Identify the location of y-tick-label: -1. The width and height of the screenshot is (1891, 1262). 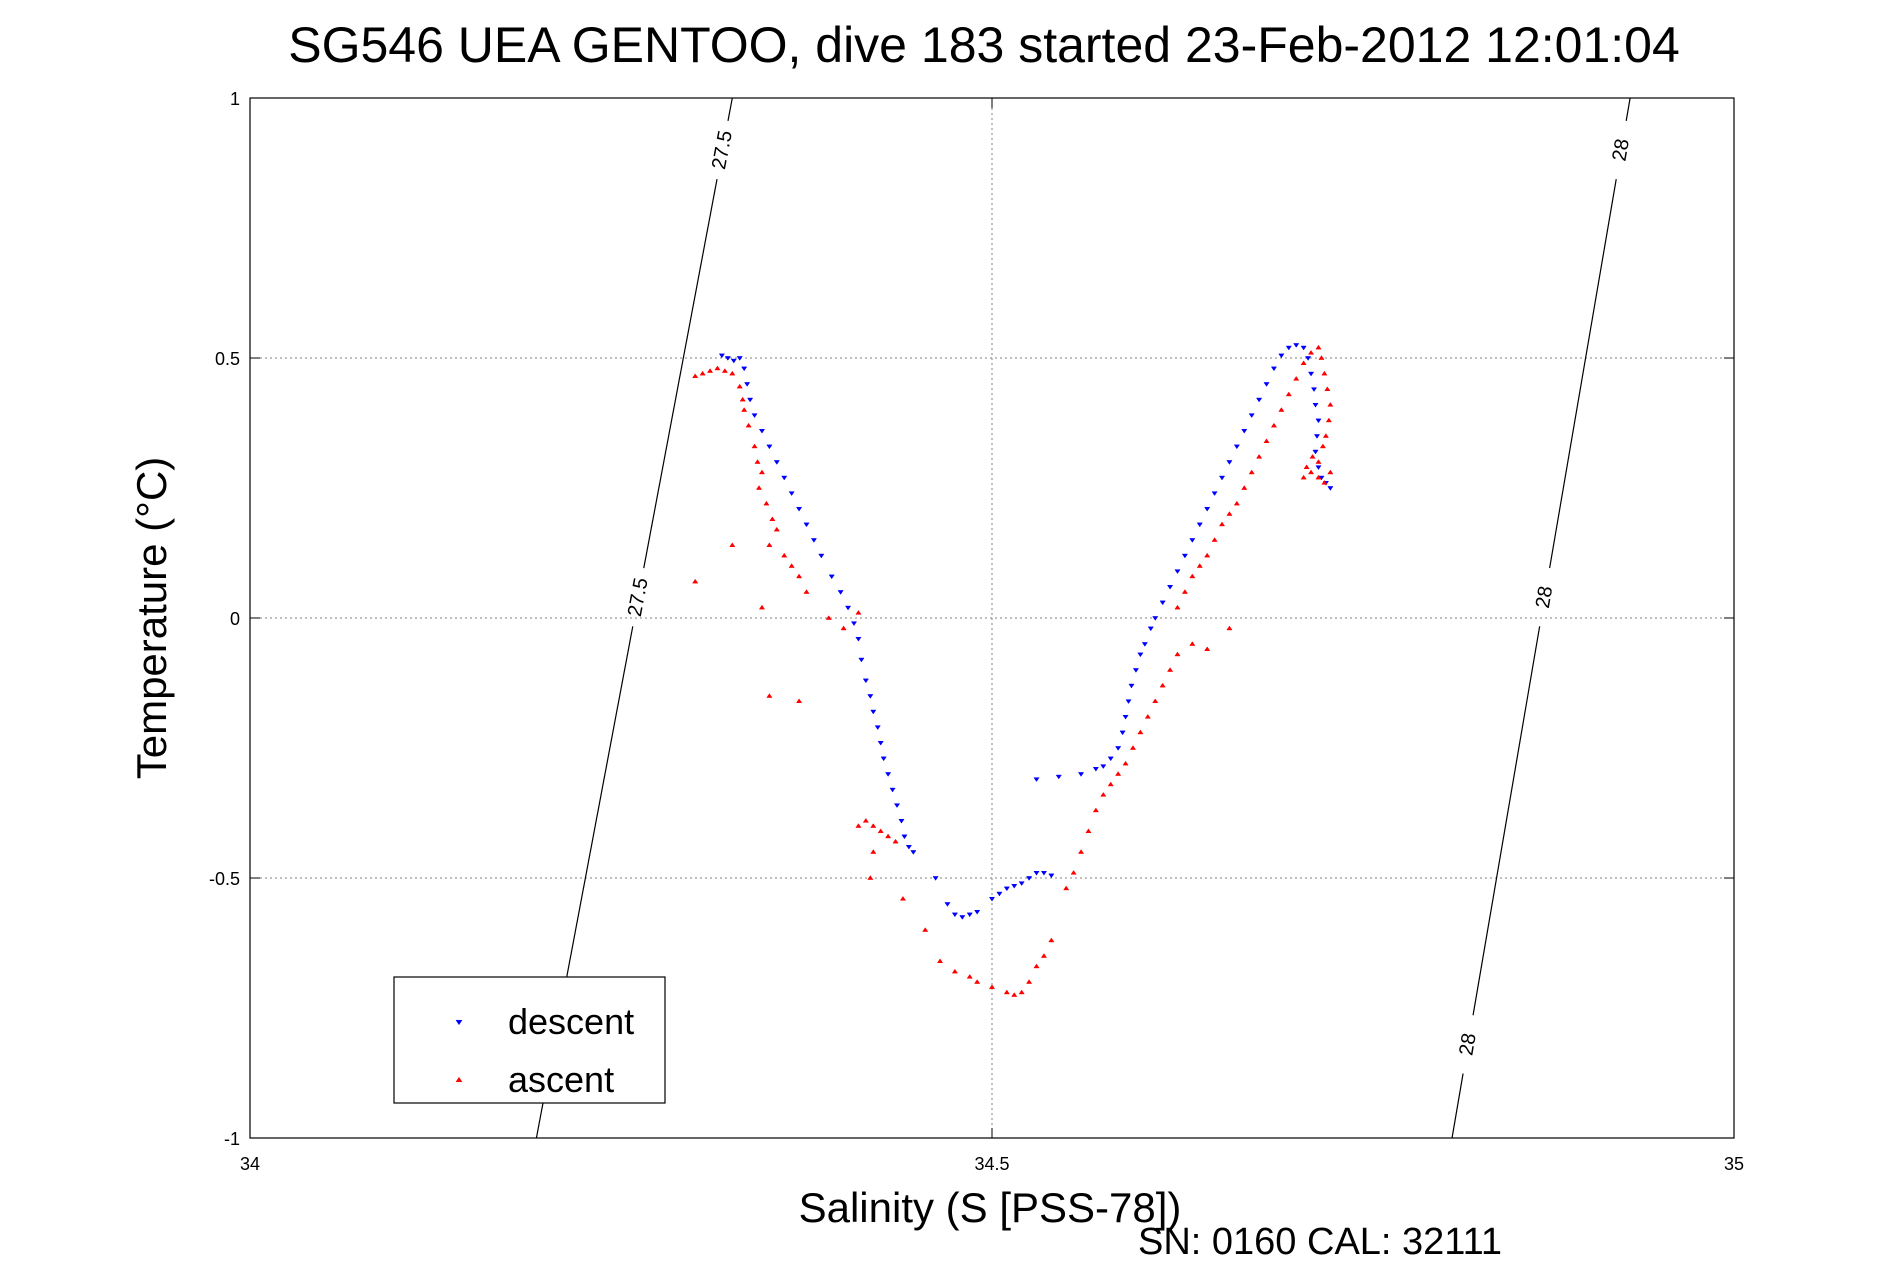
(232, 1139).